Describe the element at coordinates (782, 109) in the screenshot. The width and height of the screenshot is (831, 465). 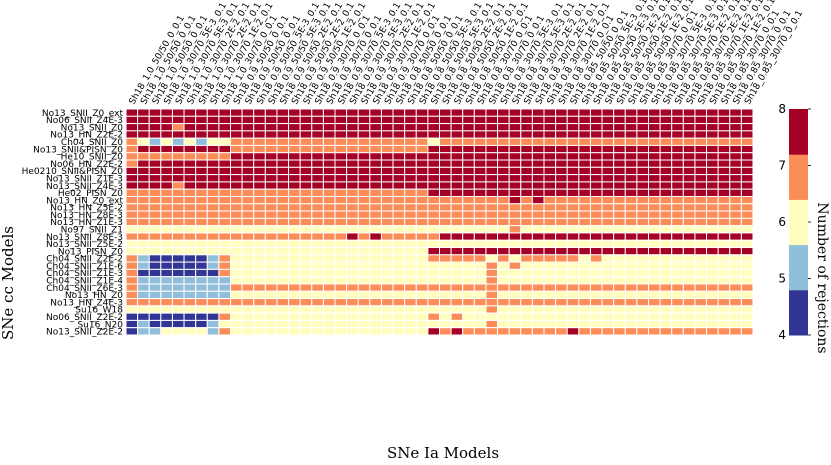
I see `colorbar-tick-label: 8` at that location.